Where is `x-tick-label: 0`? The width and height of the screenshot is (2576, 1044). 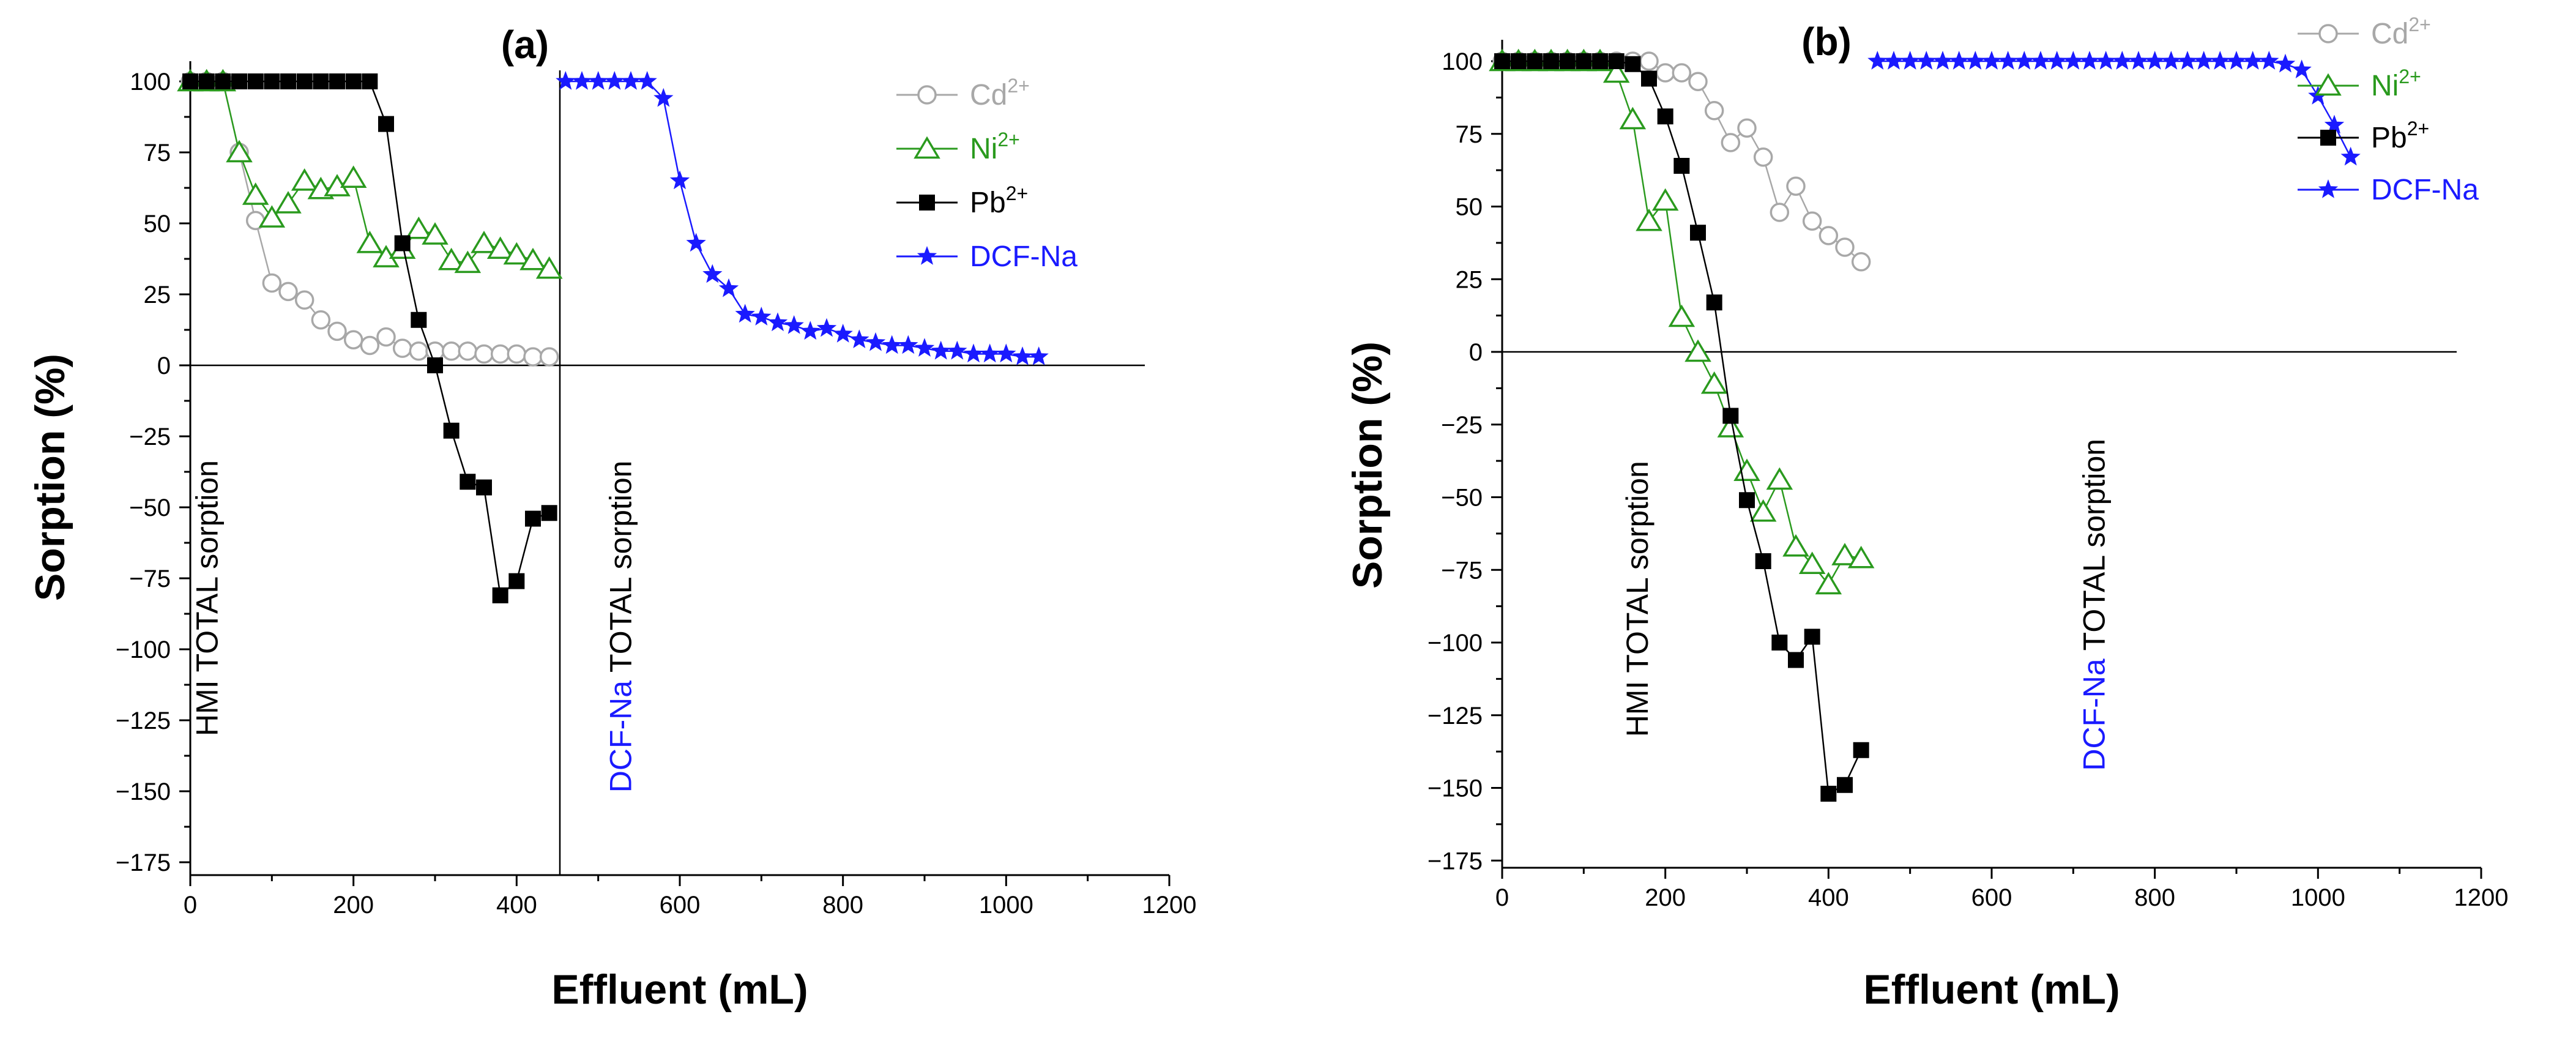 x-tick-label: 0 is located at coordinates (190, 905).